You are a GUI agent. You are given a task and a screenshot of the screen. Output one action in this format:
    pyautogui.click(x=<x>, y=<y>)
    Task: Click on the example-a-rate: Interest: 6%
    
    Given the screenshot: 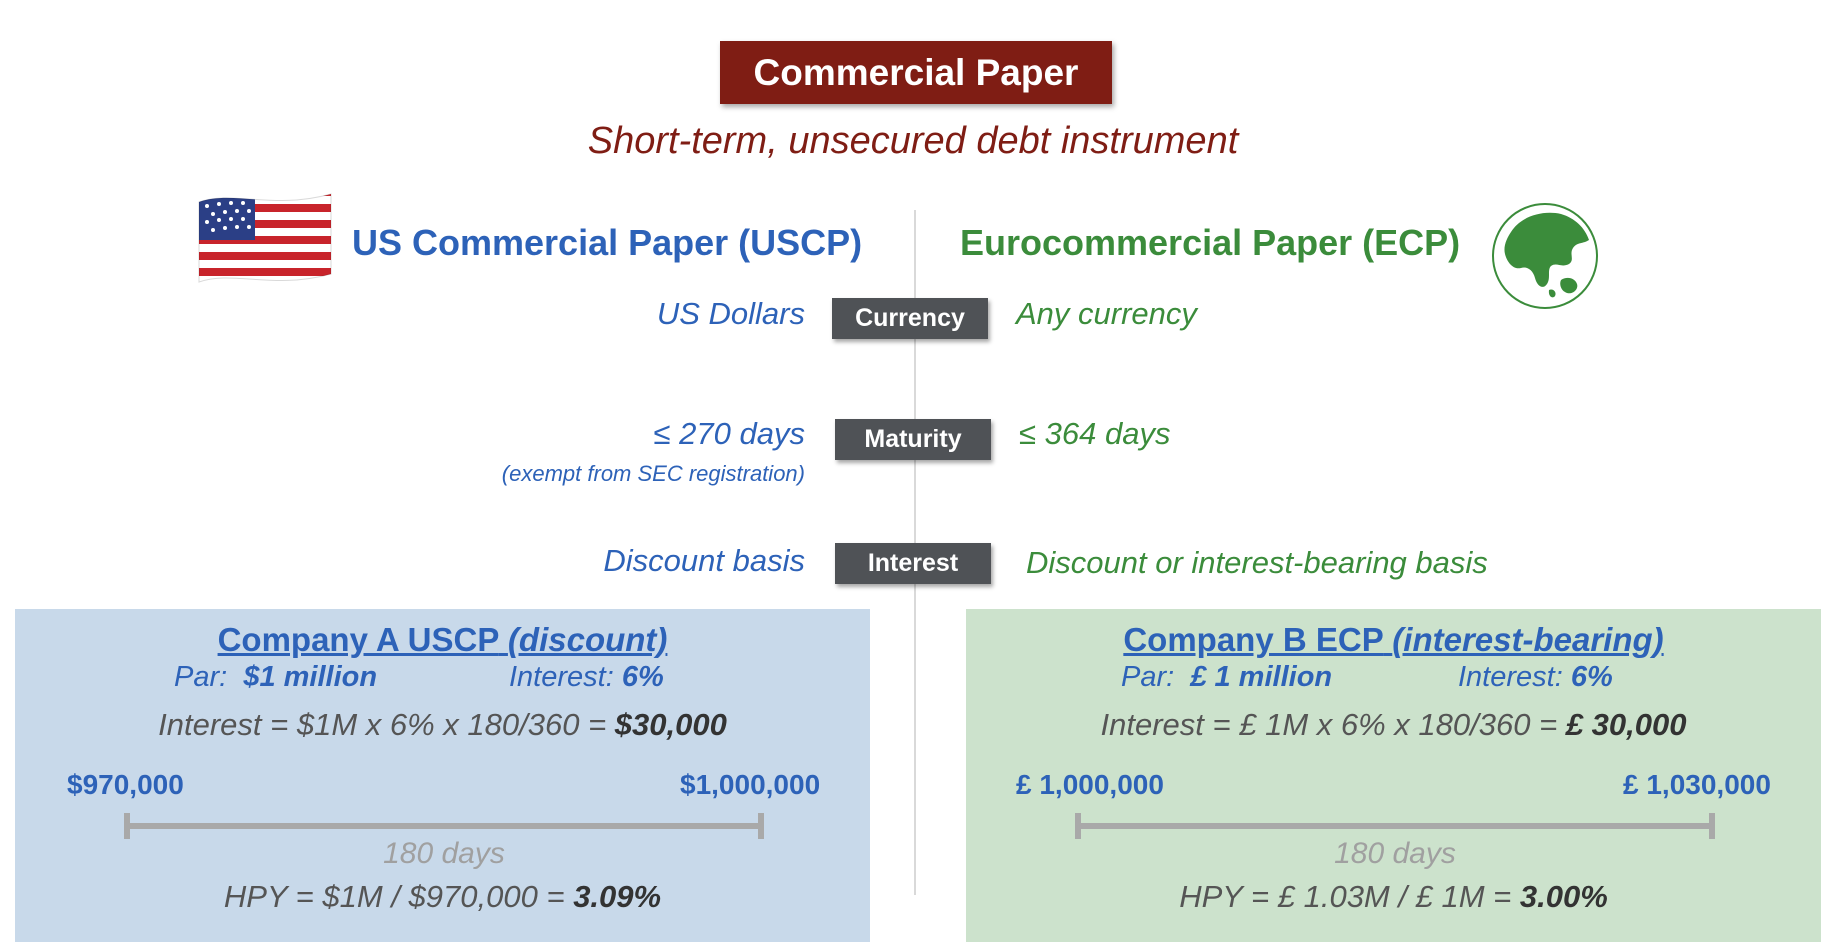 What is the action you would take?
    pyautogui.click(x=586, y=677)
    